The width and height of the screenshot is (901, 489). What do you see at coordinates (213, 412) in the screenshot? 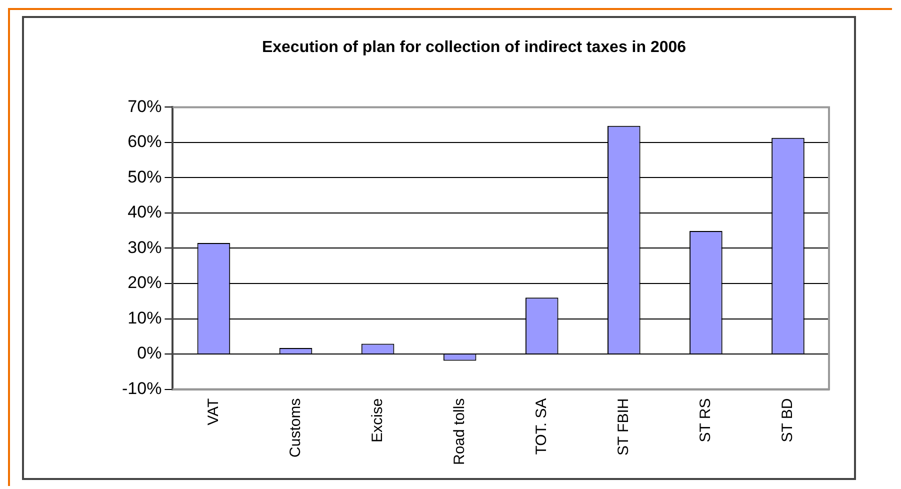
I see `x-tick-label: VAT` at bounding box center [213, 412].